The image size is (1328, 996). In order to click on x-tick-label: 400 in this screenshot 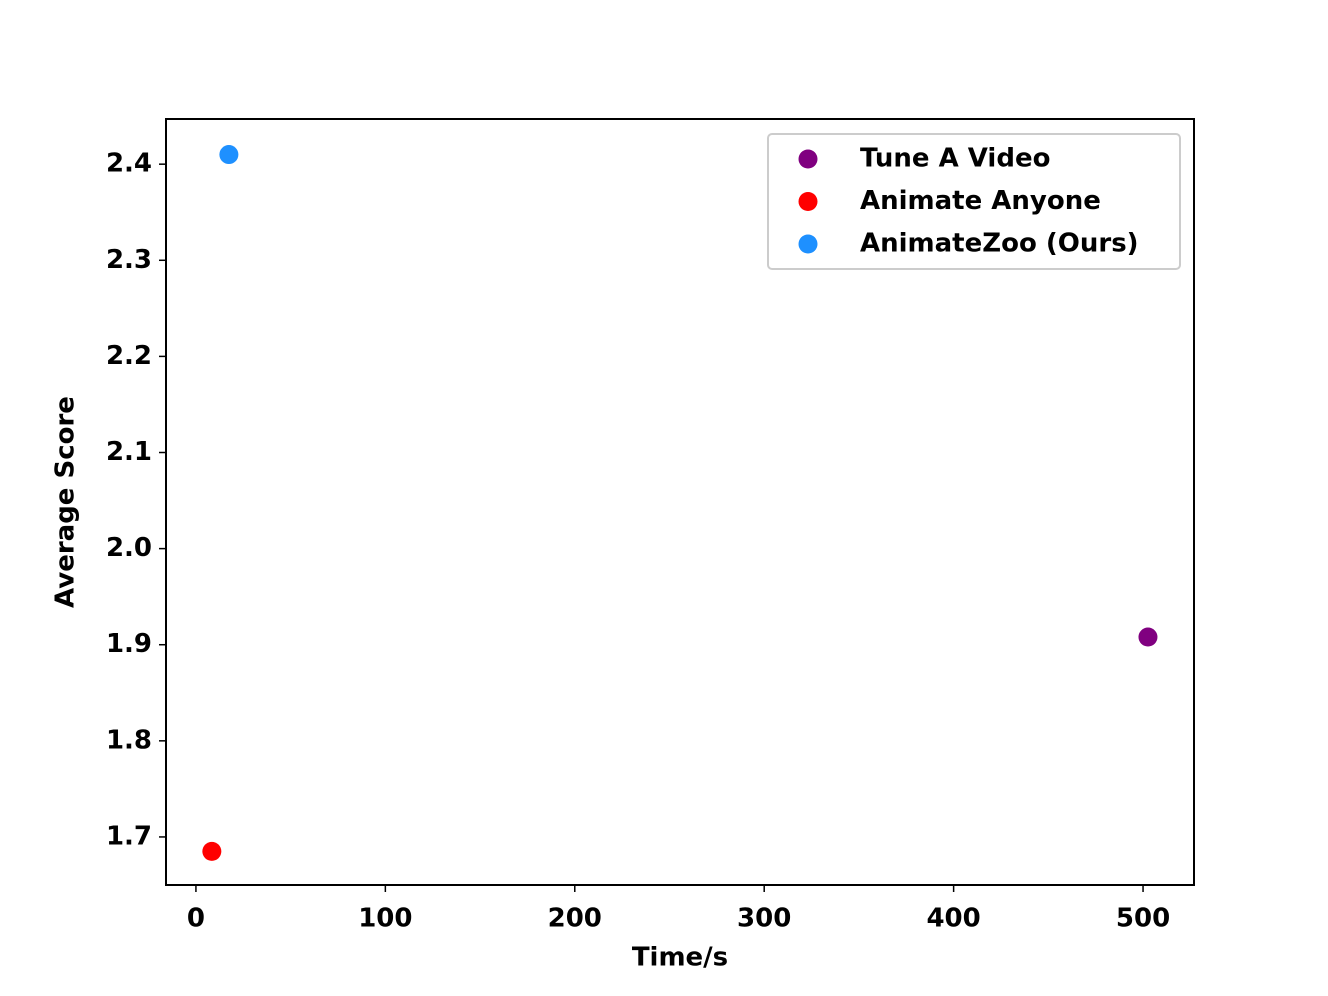, I will do `click(953, 919)`.